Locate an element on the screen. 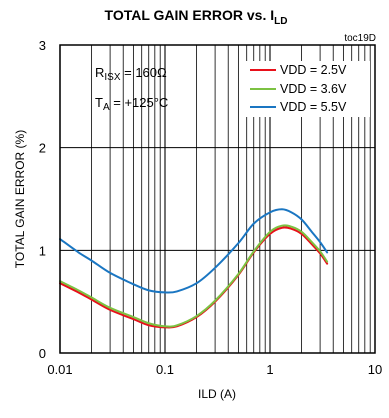 This screenshot has height=418, width=389. x-axis-label: ILD (A) is located at coordinates (217, 394).